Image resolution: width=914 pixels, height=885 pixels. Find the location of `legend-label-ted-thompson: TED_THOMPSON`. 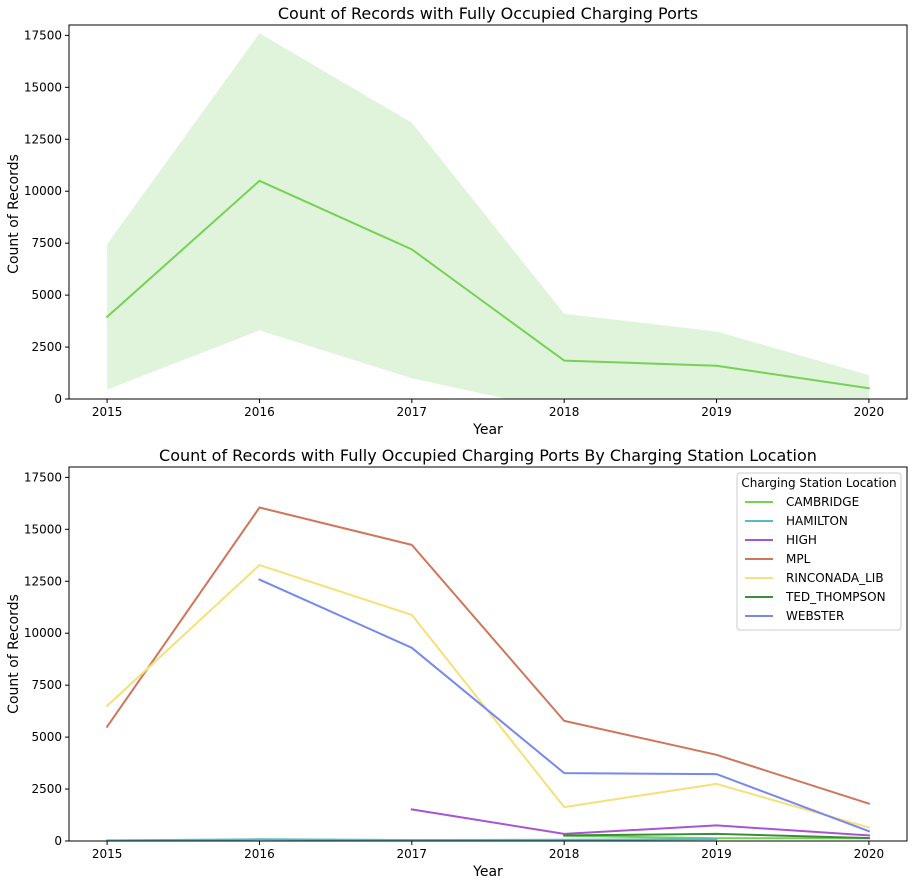

legend-label-ted-thompson: TED_THOMPSON is located at coordinates (835, 597).